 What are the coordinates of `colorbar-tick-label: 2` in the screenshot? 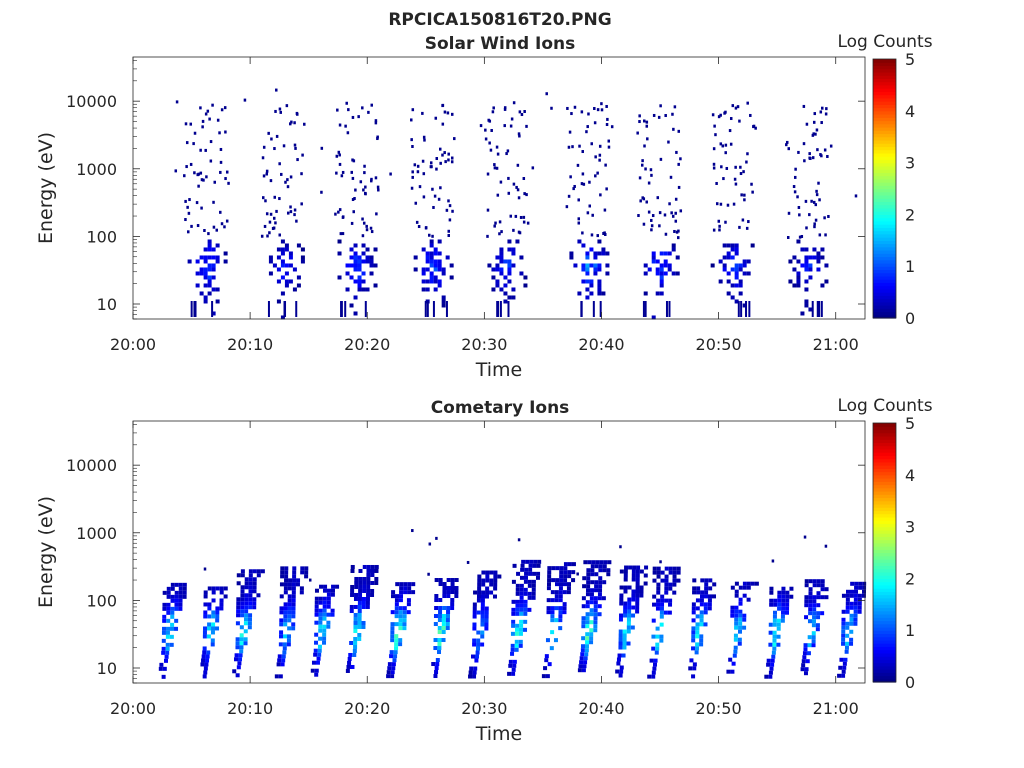 It's located at (910, 578).